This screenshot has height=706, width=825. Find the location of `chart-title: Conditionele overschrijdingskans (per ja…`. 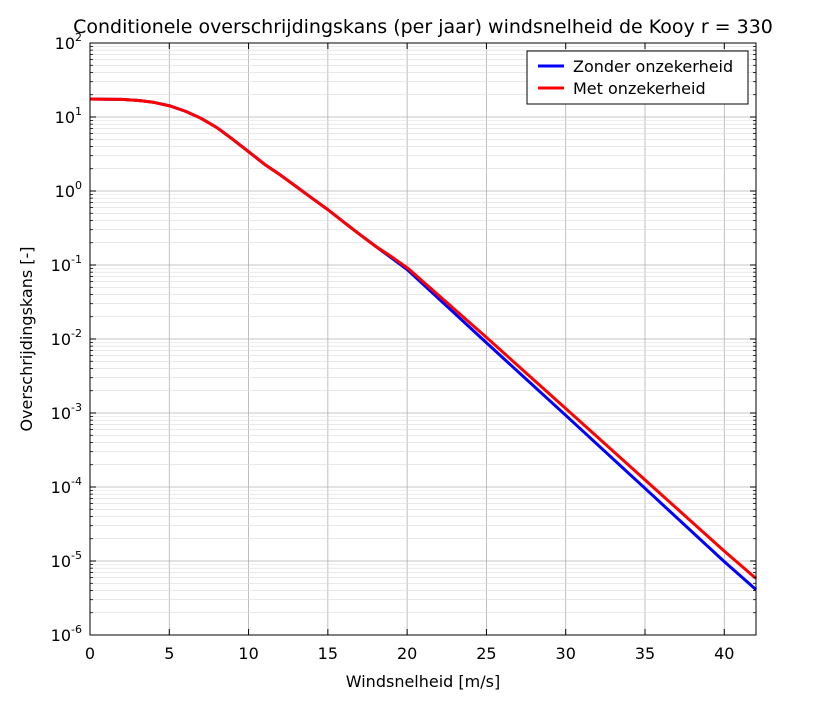

chart-title: Conditionele overschrijdingskans (per ja… is located at coordinates (423, 27).